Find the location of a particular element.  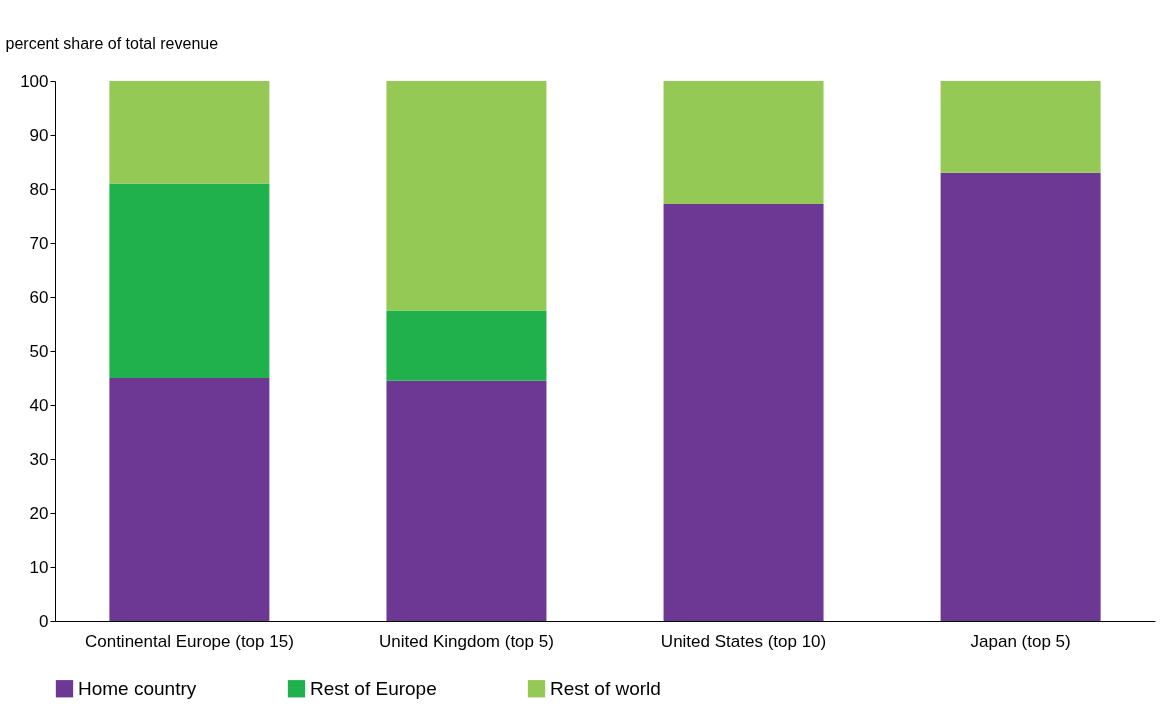

y-axis-title: percent share of total revenue is located at coordinates (112, 43).